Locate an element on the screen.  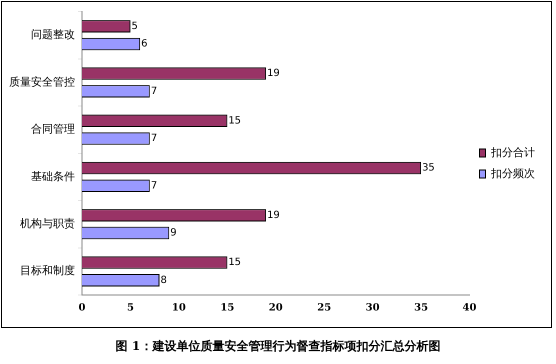
data-label: 9 is located at coordinates (173, 233).